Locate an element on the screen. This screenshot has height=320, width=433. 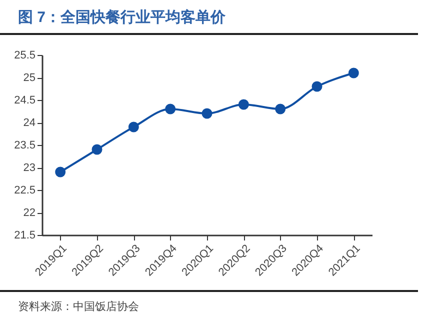
y-tick-label: 23 is located at coordinates (29, 168).